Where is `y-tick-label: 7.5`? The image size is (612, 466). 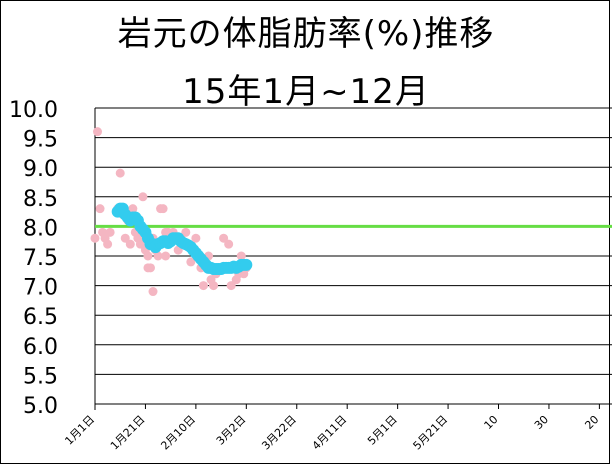
y-tick-label: 7.5 is located at coordinates (40, 258).